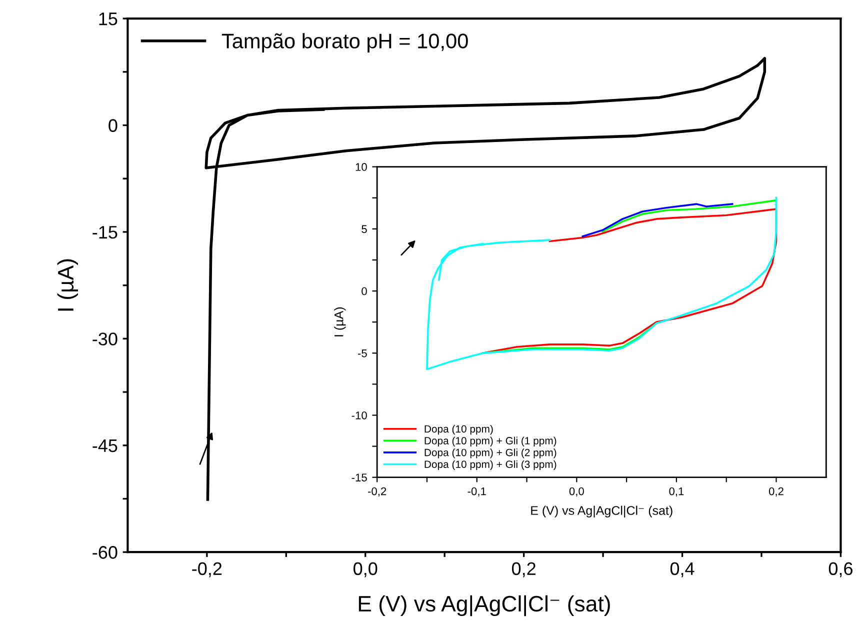  What do you see at coordinates (490, 441) in the screenshot?
I see `legend-label: Dopa (10 ppm) + Gli (1 ppm)` at bounding box center [490, 441].